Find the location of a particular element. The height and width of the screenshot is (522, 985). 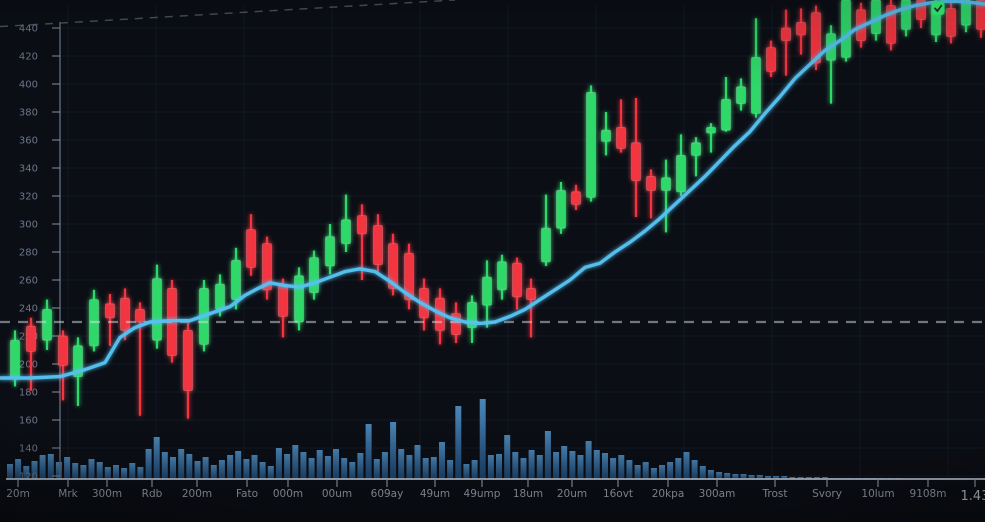

x-tick-label: Rdb is located at coordinates (152, 494).